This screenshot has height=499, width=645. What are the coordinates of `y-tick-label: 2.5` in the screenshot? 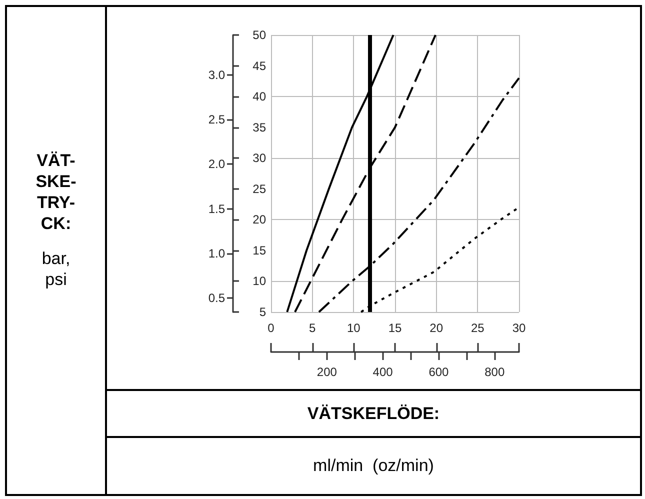 It's located at (217, 119).